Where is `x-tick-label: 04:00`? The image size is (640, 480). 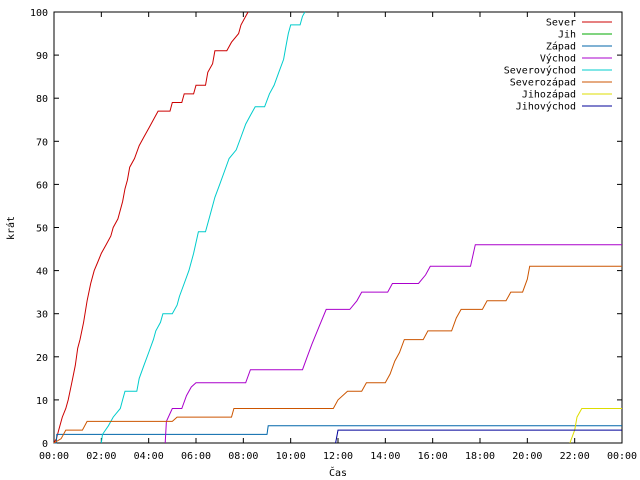 x-tick-label: 04:00 is located at coordinates (149, 456).